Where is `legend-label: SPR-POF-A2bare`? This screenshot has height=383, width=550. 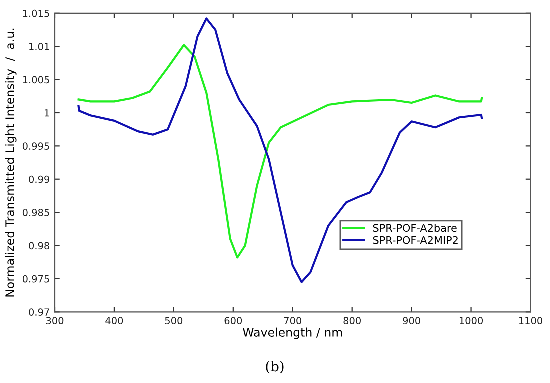
legend-label: SPR-POF-A2bare is located at coordinates (415, 228).